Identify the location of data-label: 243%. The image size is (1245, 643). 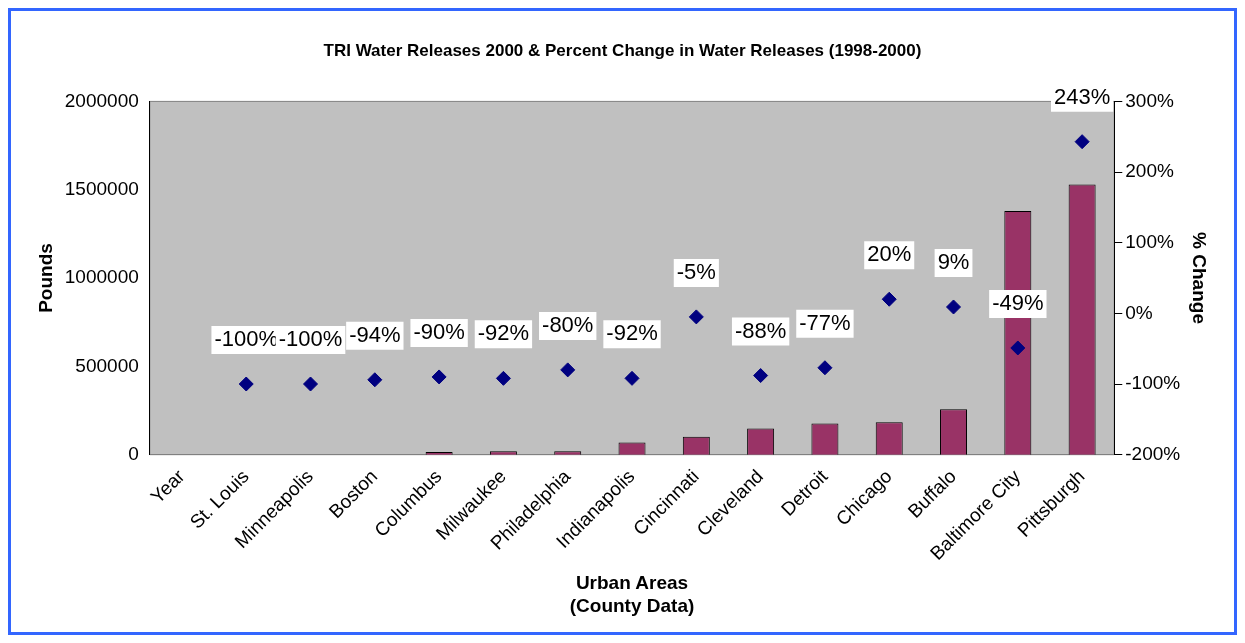
(1082, 96).